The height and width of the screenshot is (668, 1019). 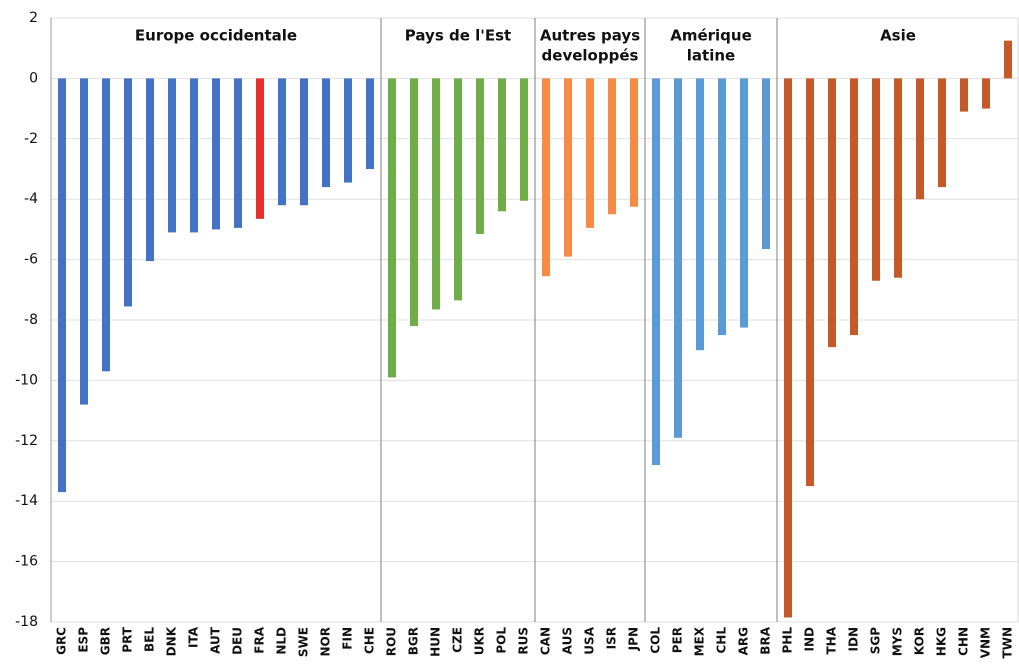 What do you see at coordinates (26, 501) in the screenshot?
I see `y-tick-label: -14` at bounding box center [26, 501].